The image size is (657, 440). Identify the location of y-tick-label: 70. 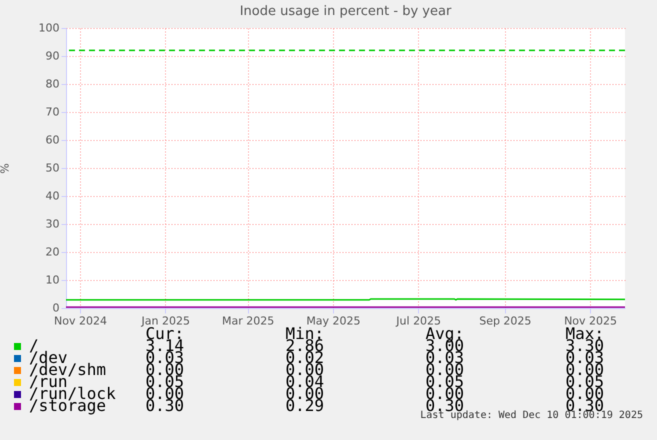
(53, 112).